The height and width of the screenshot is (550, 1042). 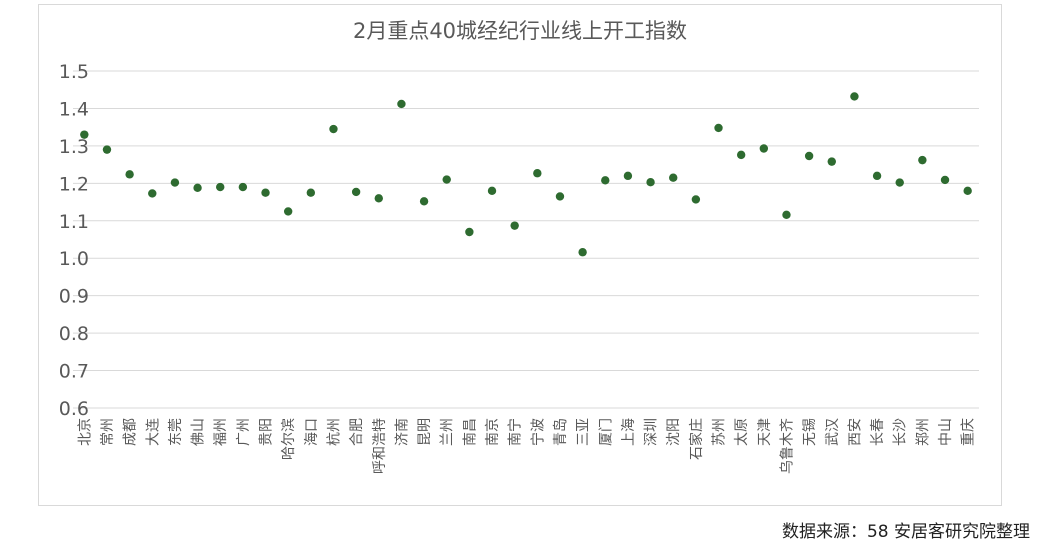 I want to click on y-tick-label: 0.6, so click(x=74, y=409).